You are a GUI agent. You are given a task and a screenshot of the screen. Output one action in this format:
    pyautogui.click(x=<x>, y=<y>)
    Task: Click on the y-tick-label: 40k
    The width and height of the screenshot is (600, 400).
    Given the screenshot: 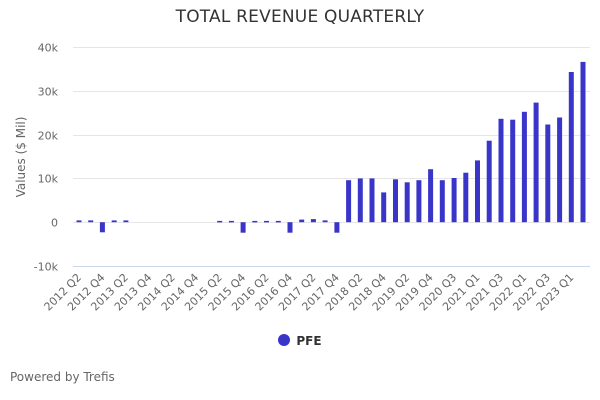 What is the action you would take?
    pyautogui.click(x=48, y=48)
    